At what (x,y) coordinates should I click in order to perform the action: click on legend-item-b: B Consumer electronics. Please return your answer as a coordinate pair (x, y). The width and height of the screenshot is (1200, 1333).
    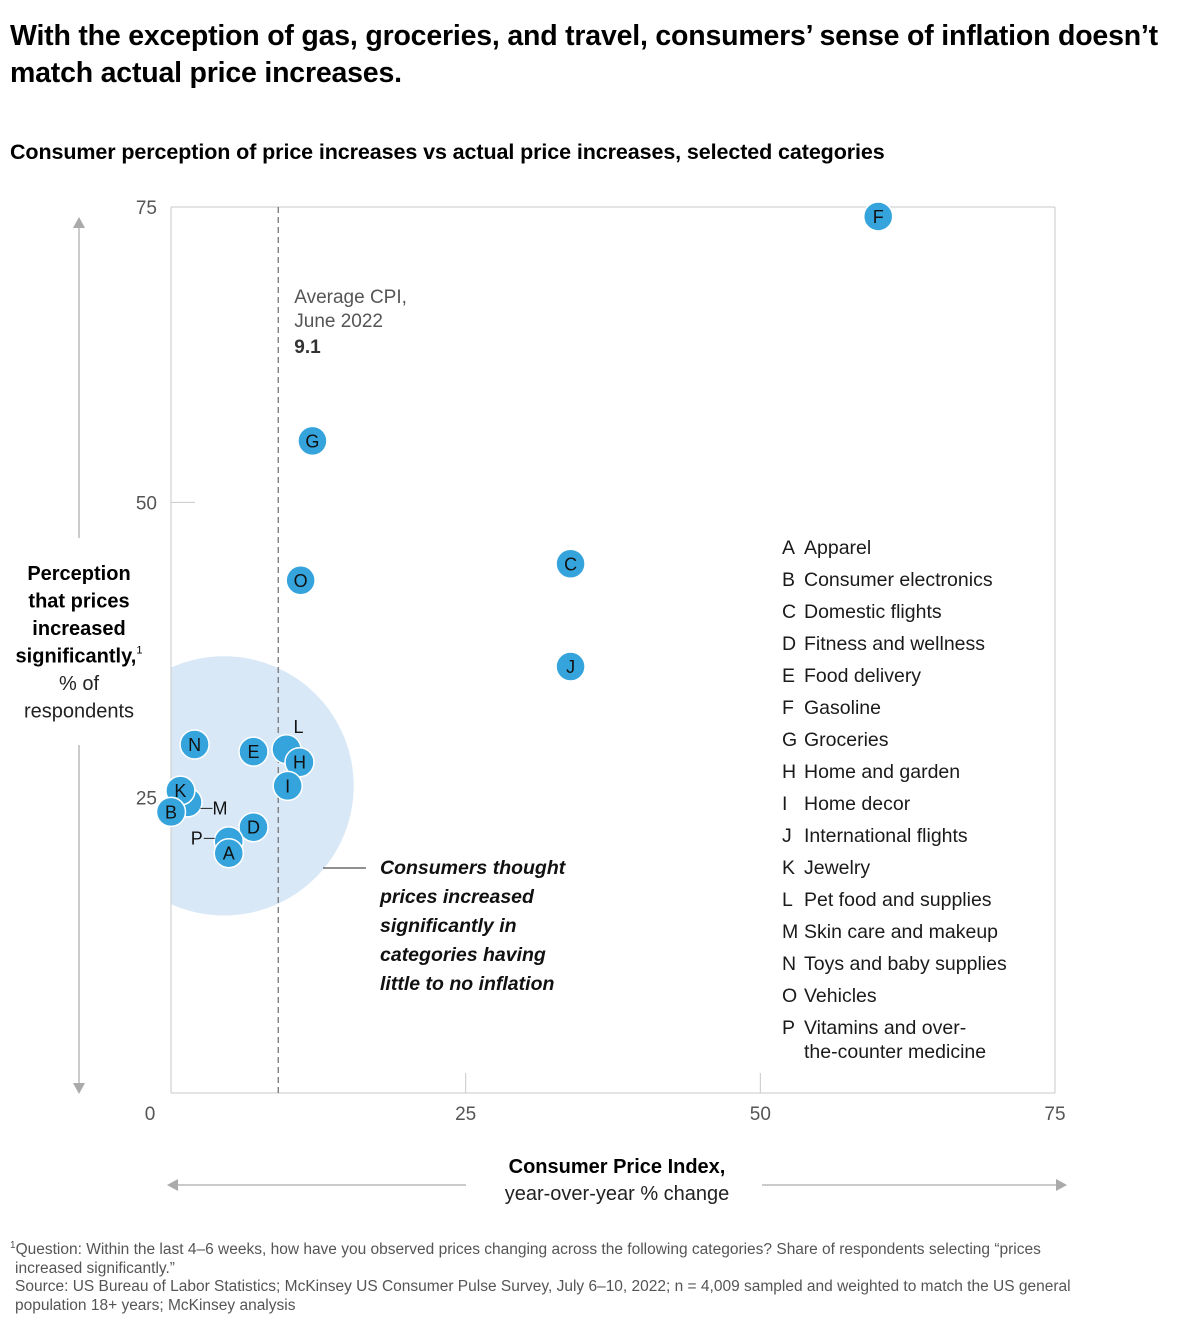
    Looking at the image, I should click on (887, 580).